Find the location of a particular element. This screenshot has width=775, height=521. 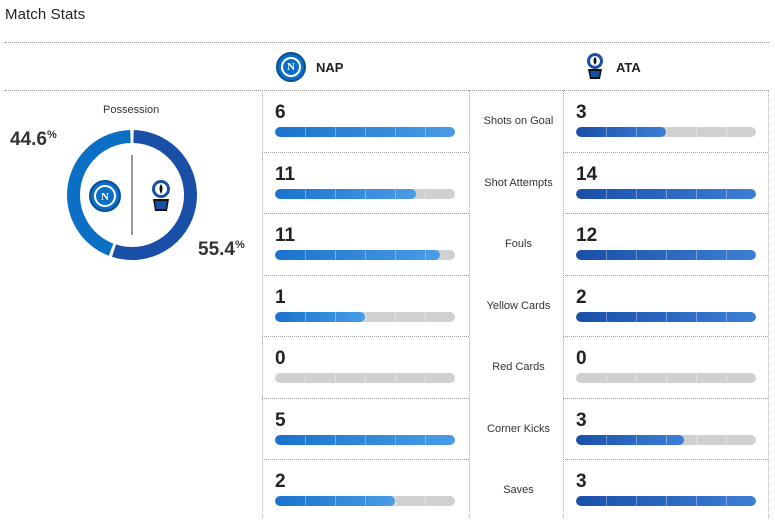

away-stat-value: 0 is located at coordinates (581, 358).